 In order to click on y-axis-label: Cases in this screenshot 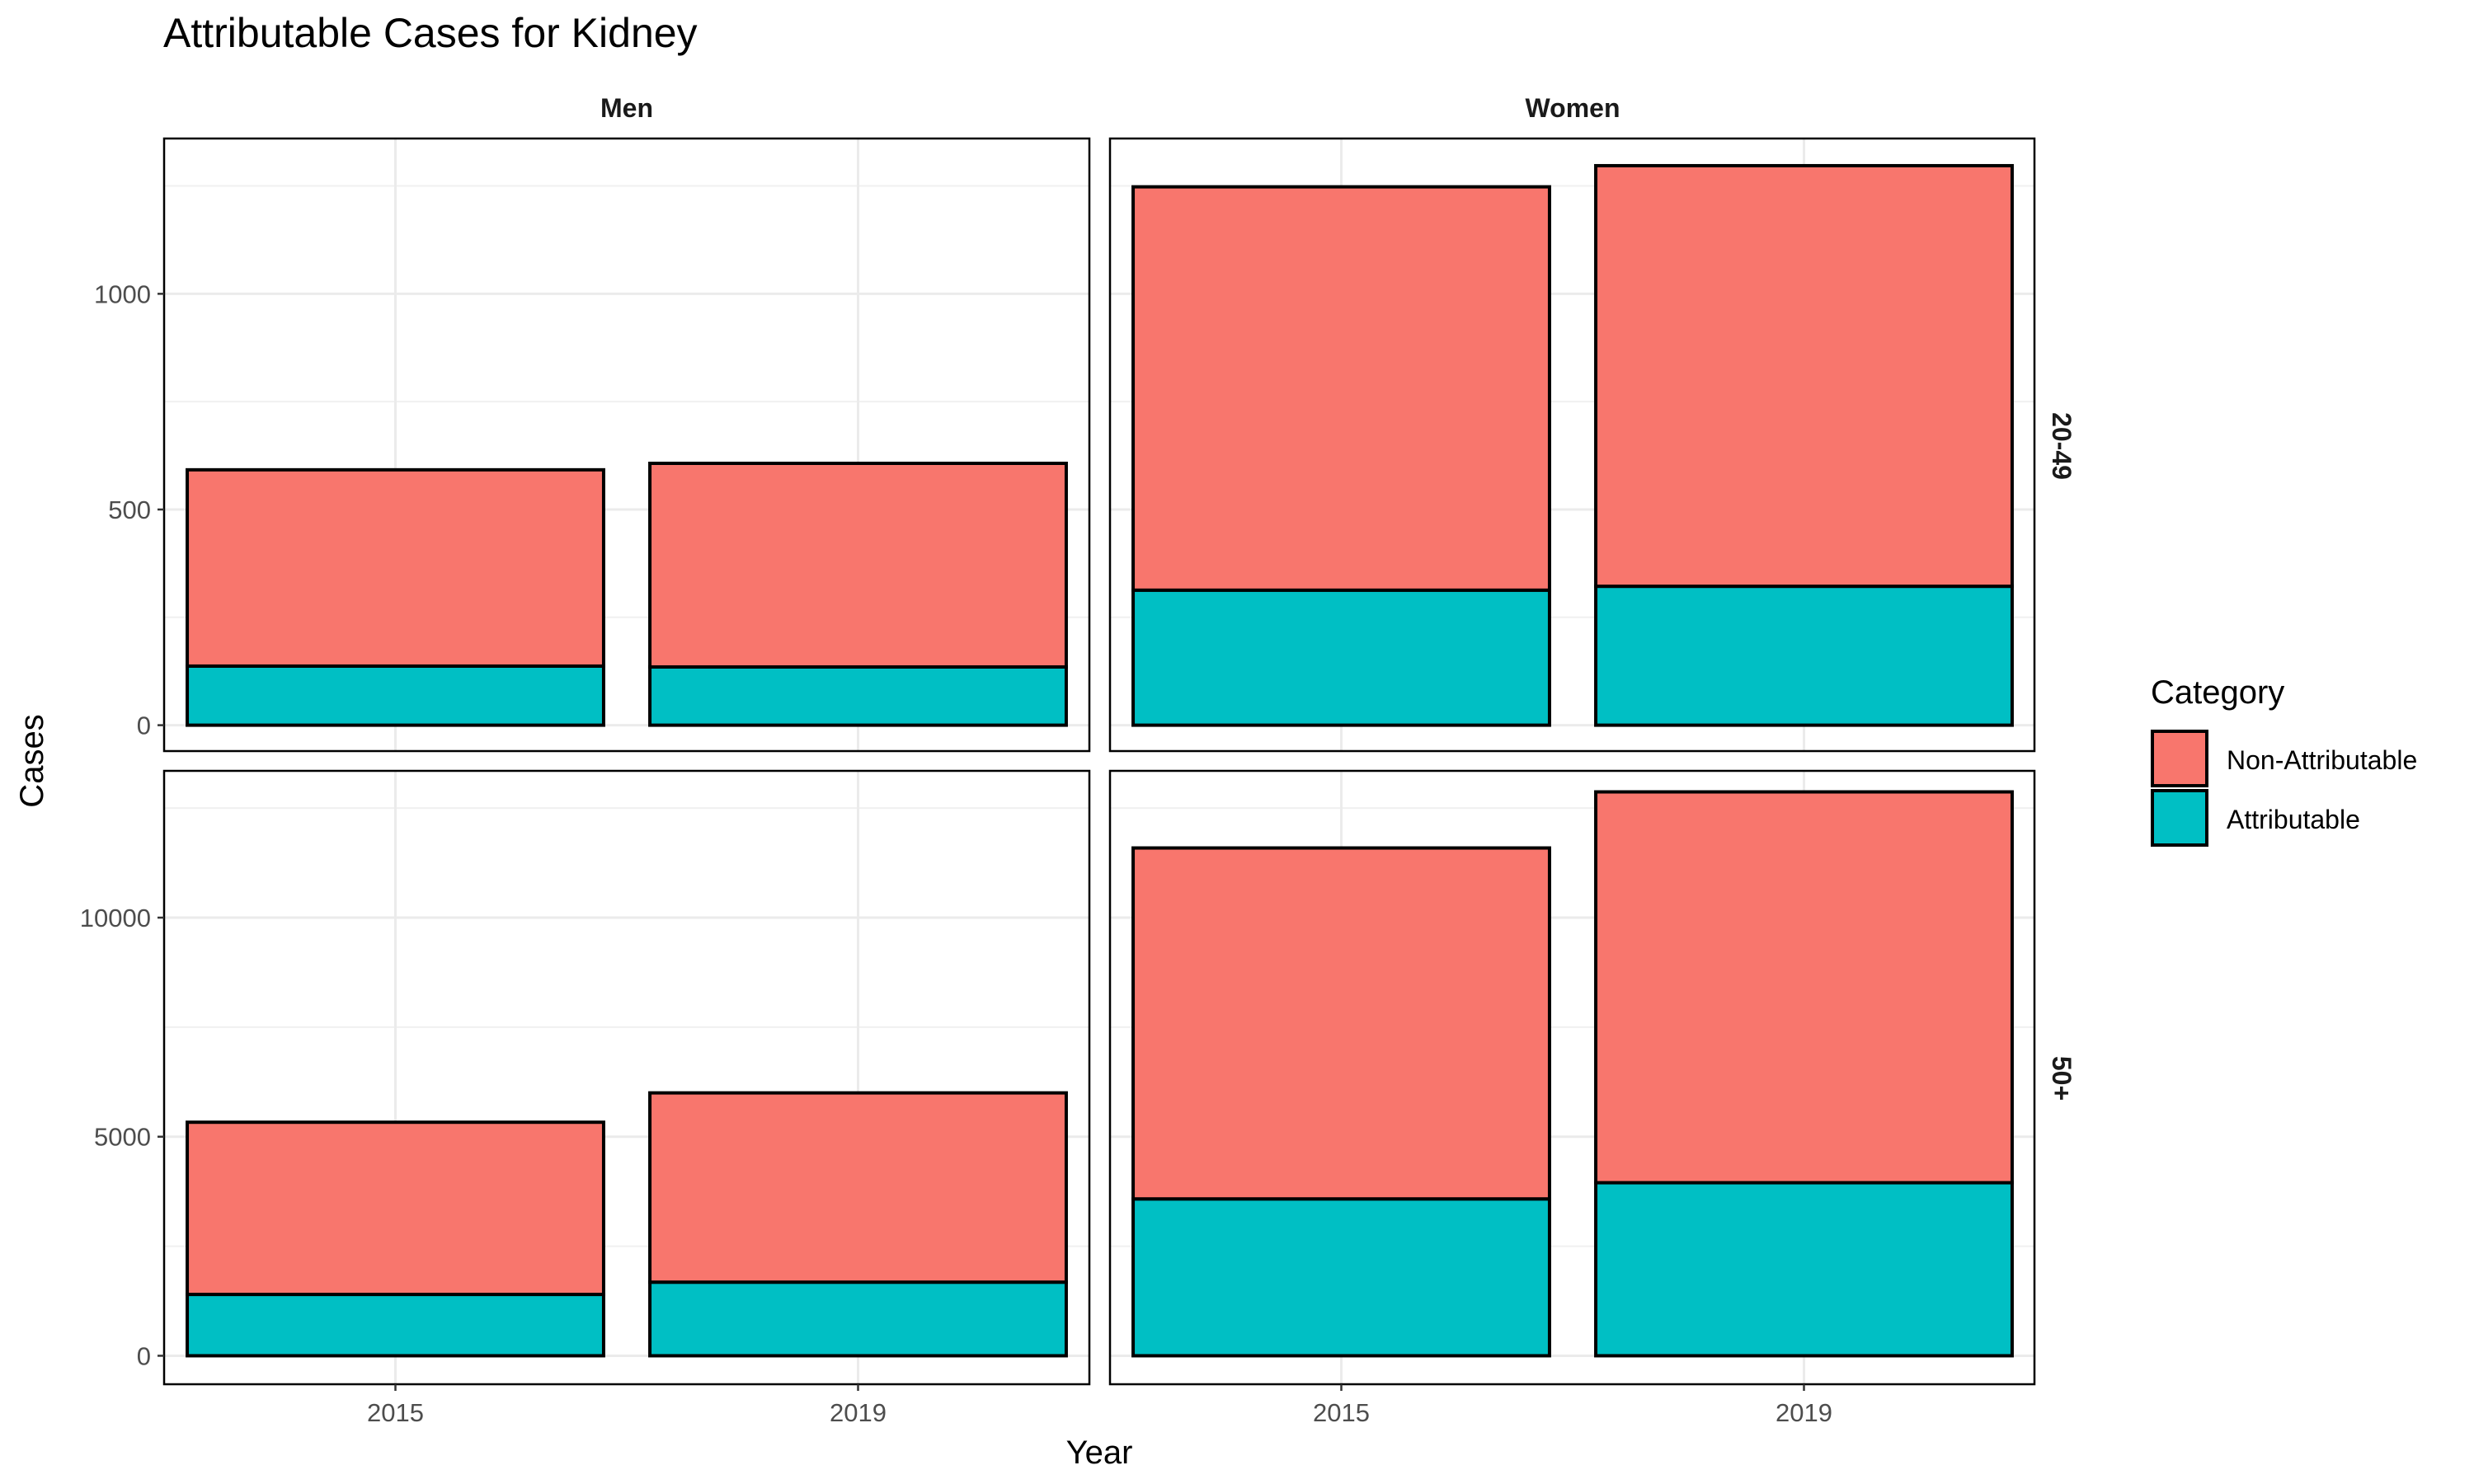, I will do `click(32, 760)`.